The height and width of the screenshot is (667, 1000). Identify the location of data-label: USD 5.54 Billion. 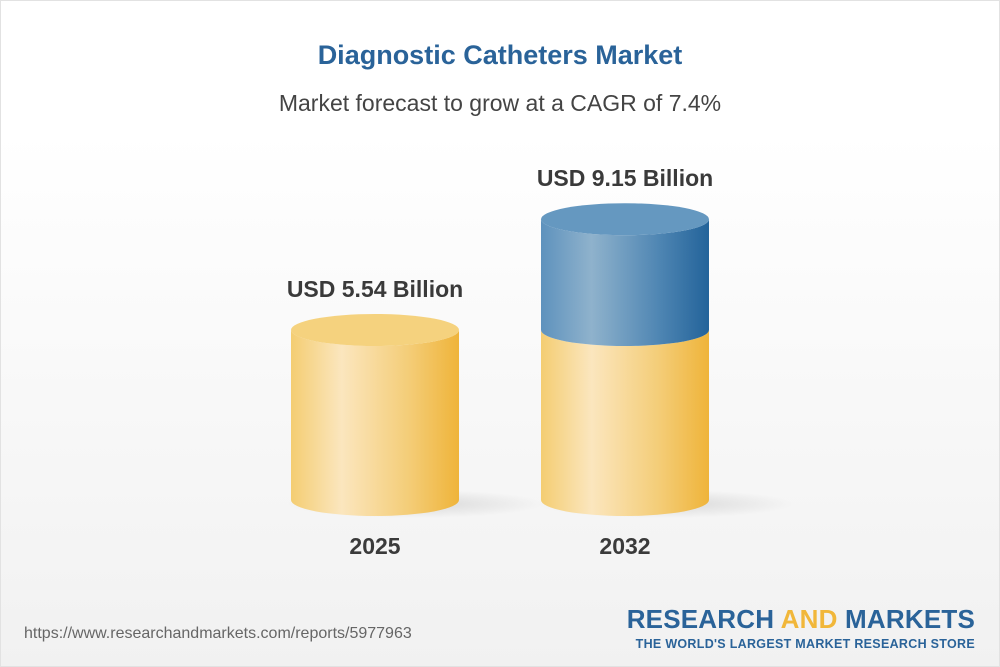
(375, 289).